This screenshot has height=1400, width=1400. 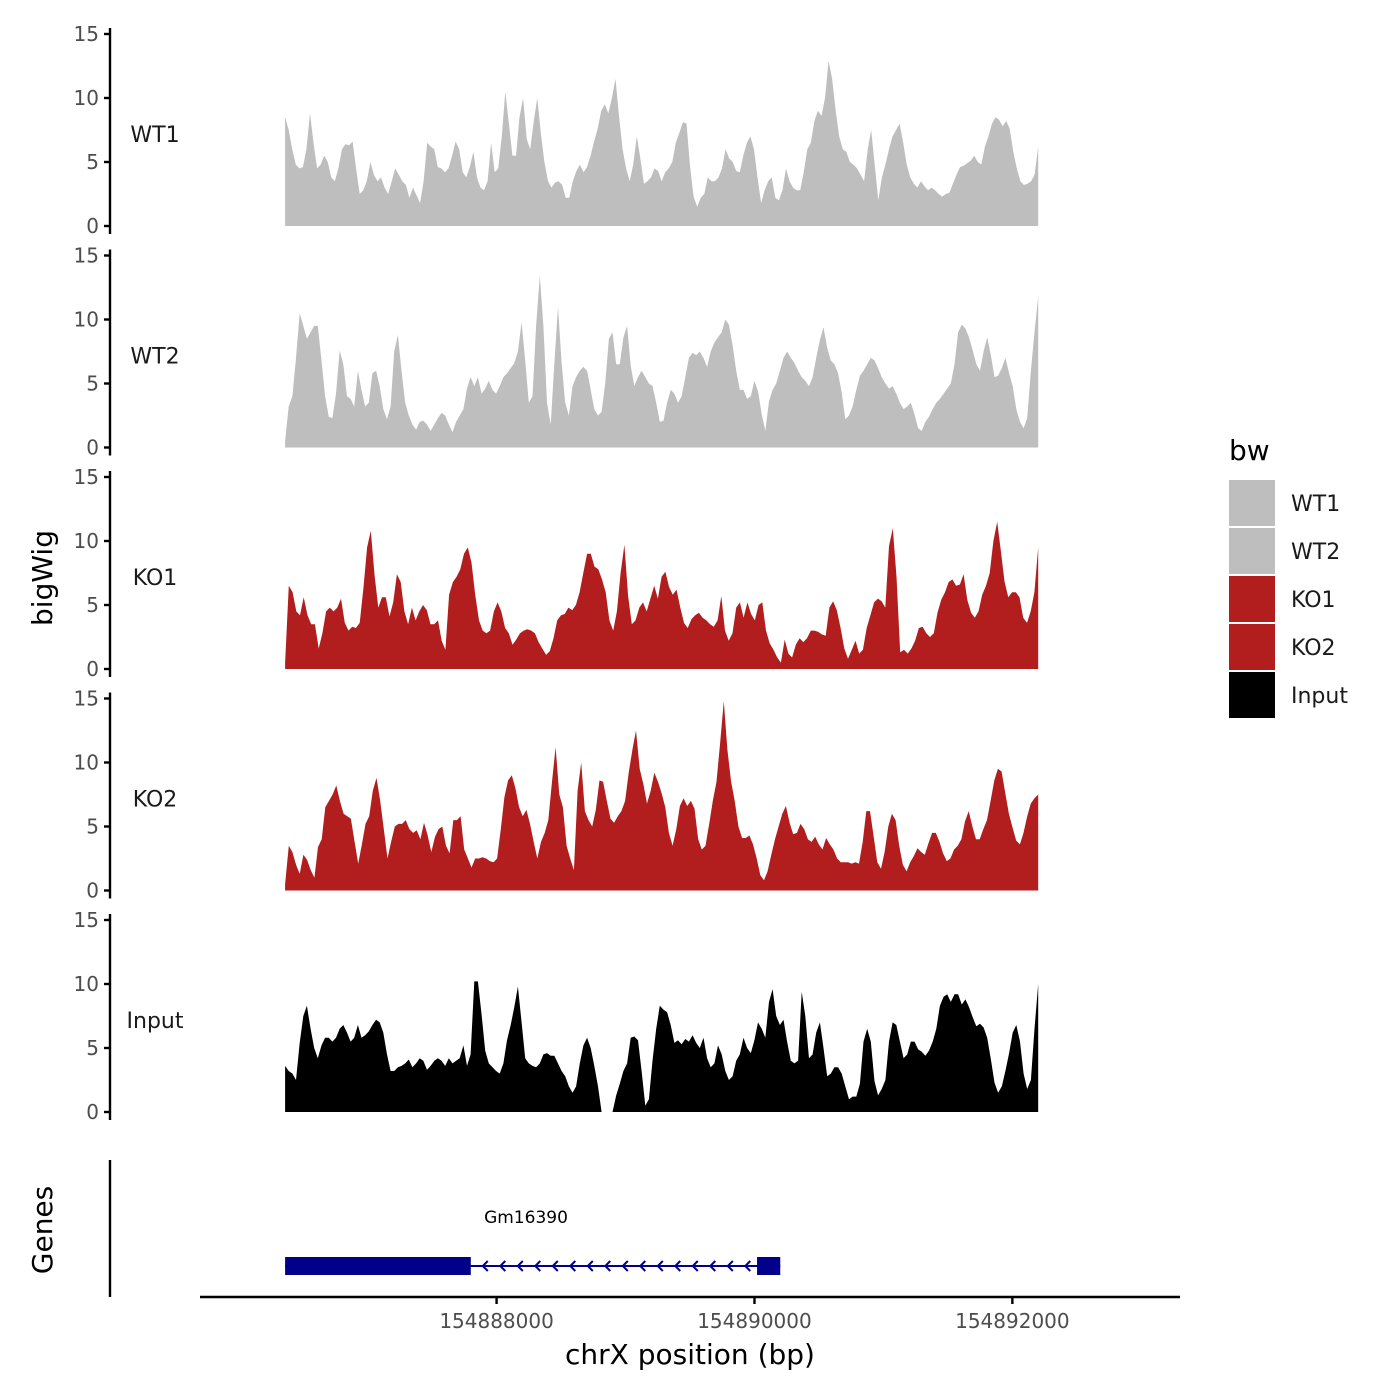 I want to click on track-area-ko2, so click(x=662, y=796).